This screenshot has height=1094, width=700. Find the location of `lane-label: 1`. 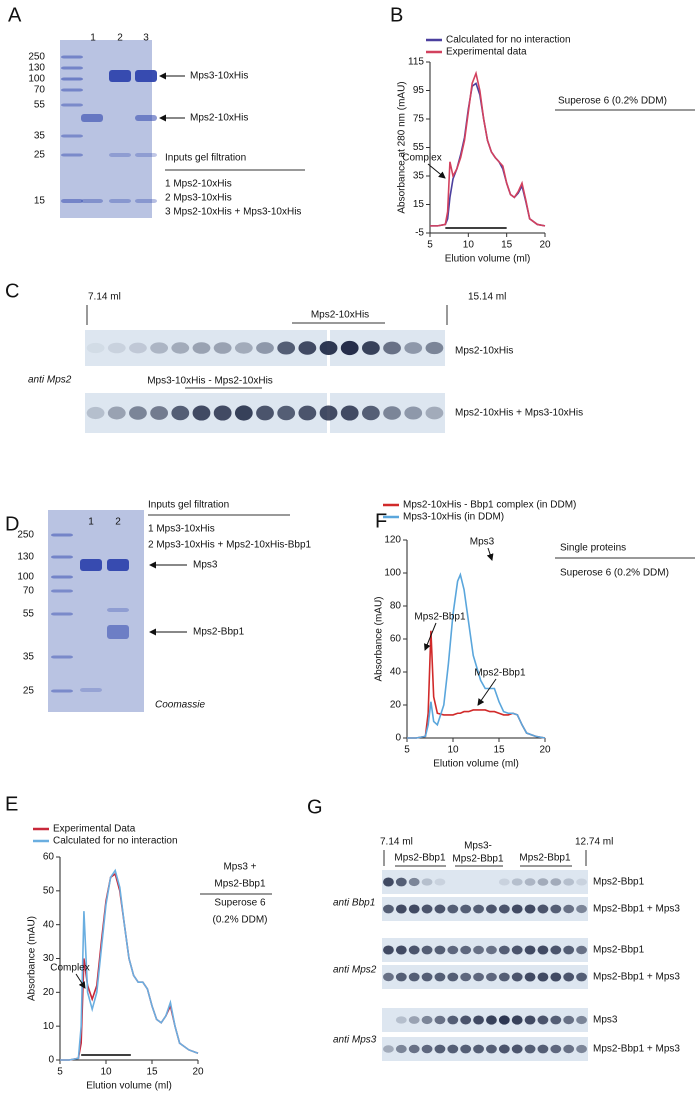

lane-label: 1 is located at coordinates (91, 522).